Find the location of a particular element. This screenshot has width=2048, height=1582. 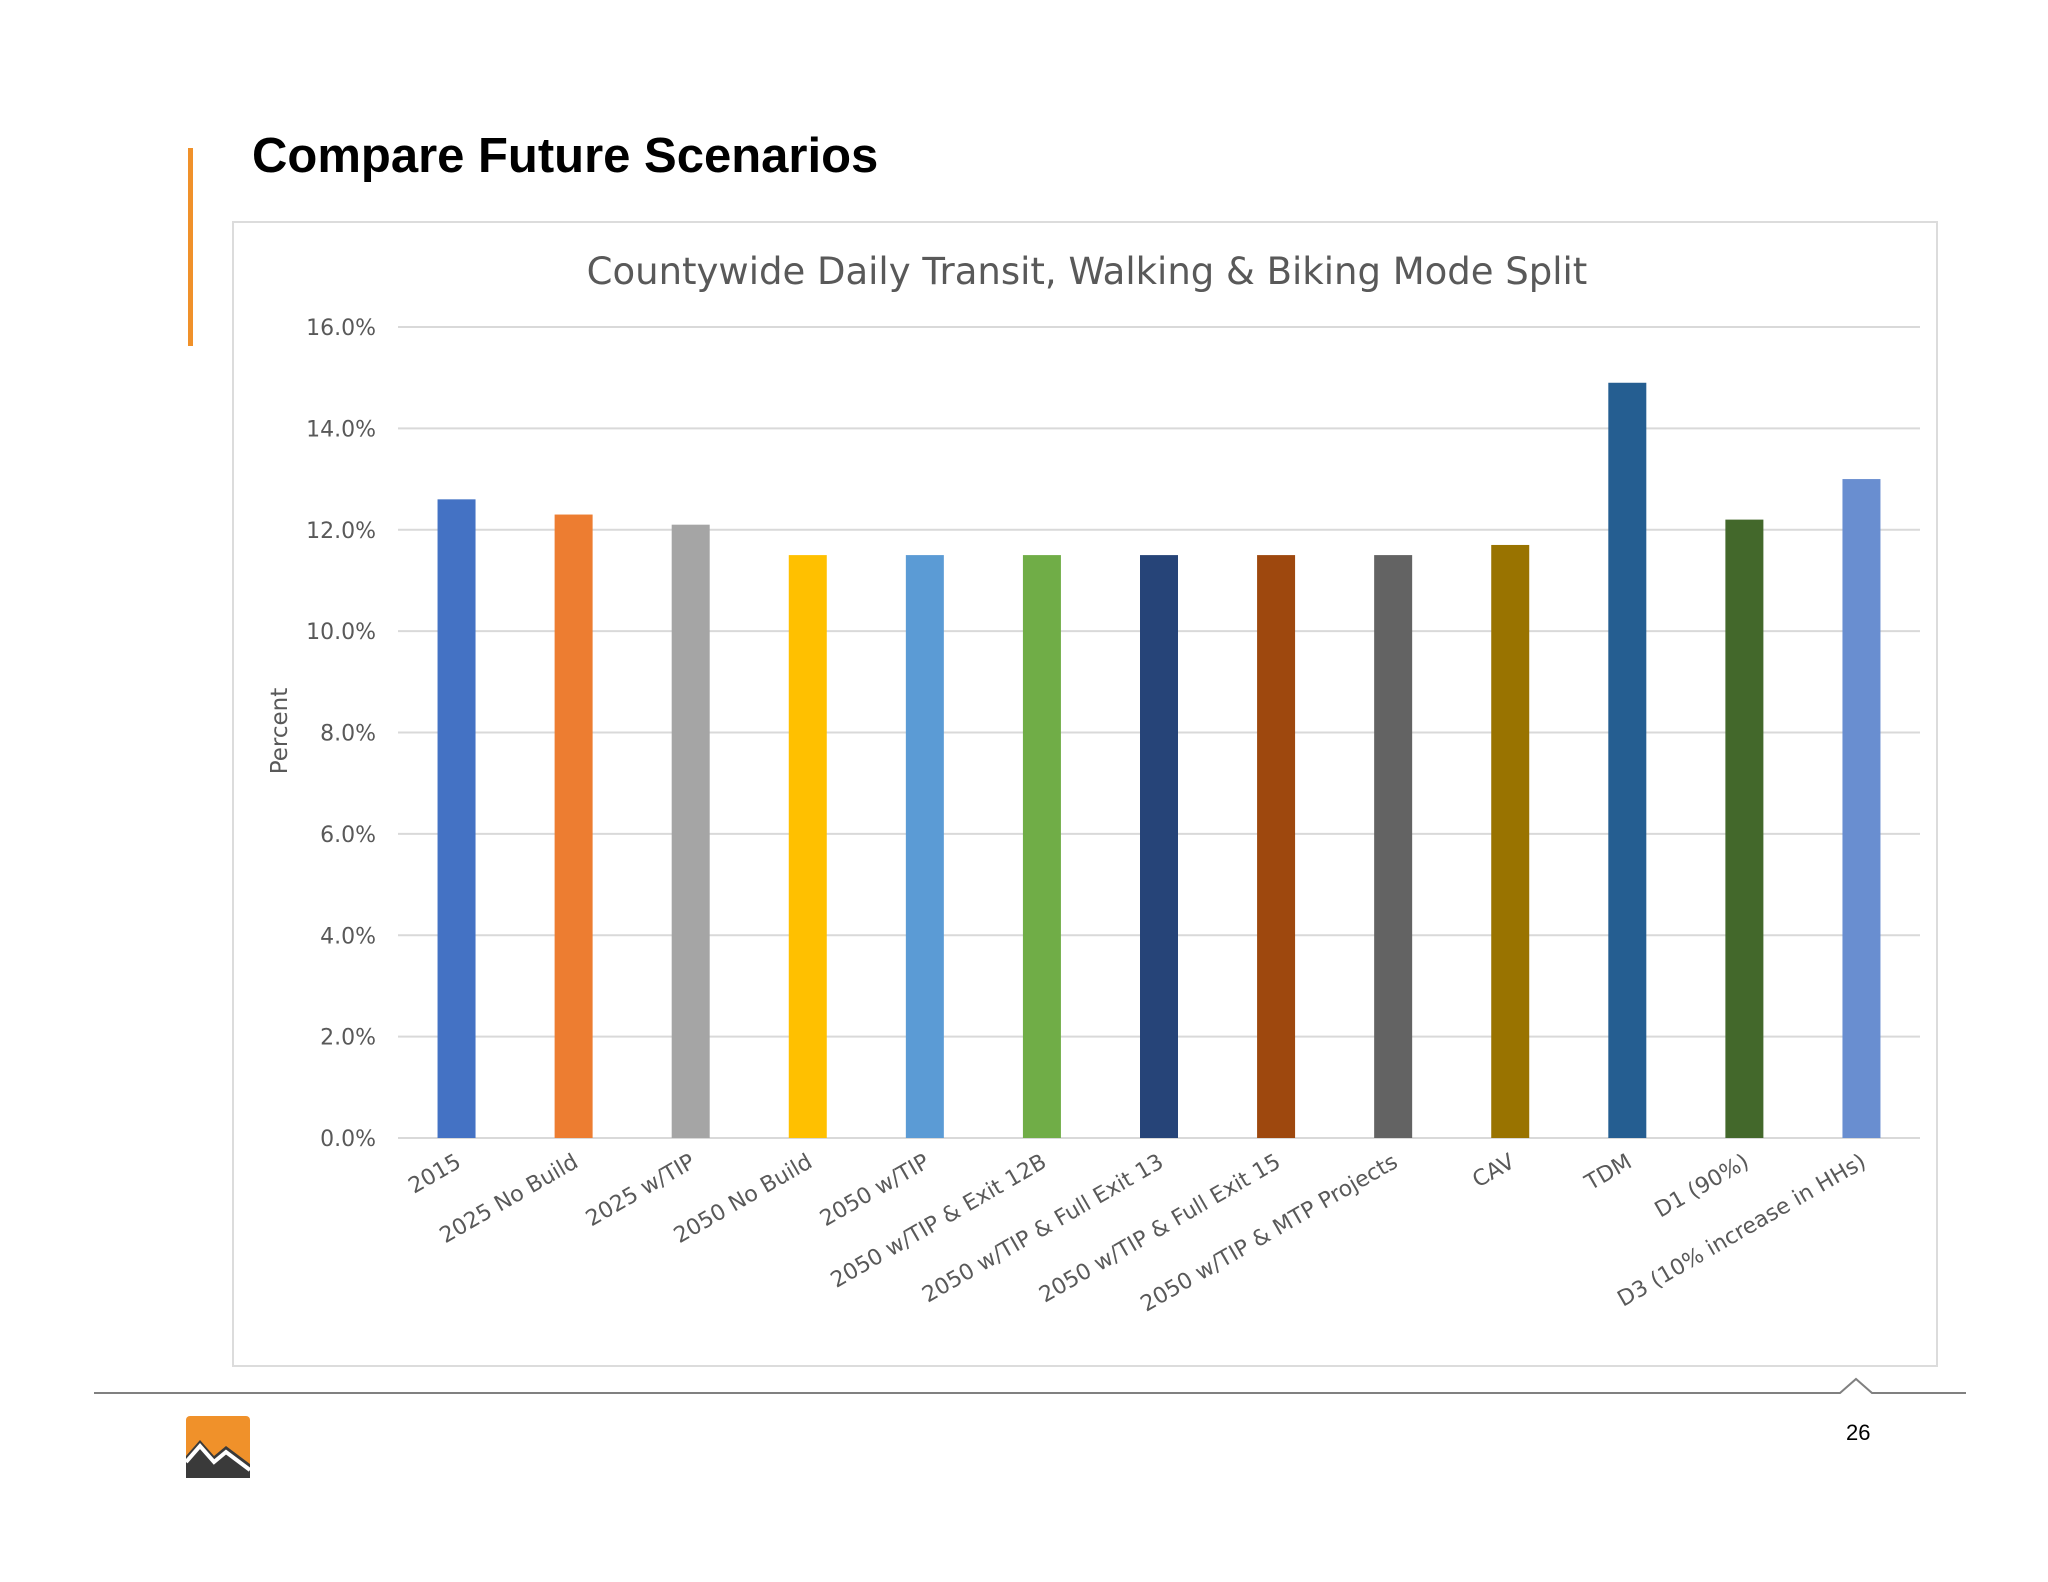

y-tick-label: 14.0% is located at coordinates (341, 429).